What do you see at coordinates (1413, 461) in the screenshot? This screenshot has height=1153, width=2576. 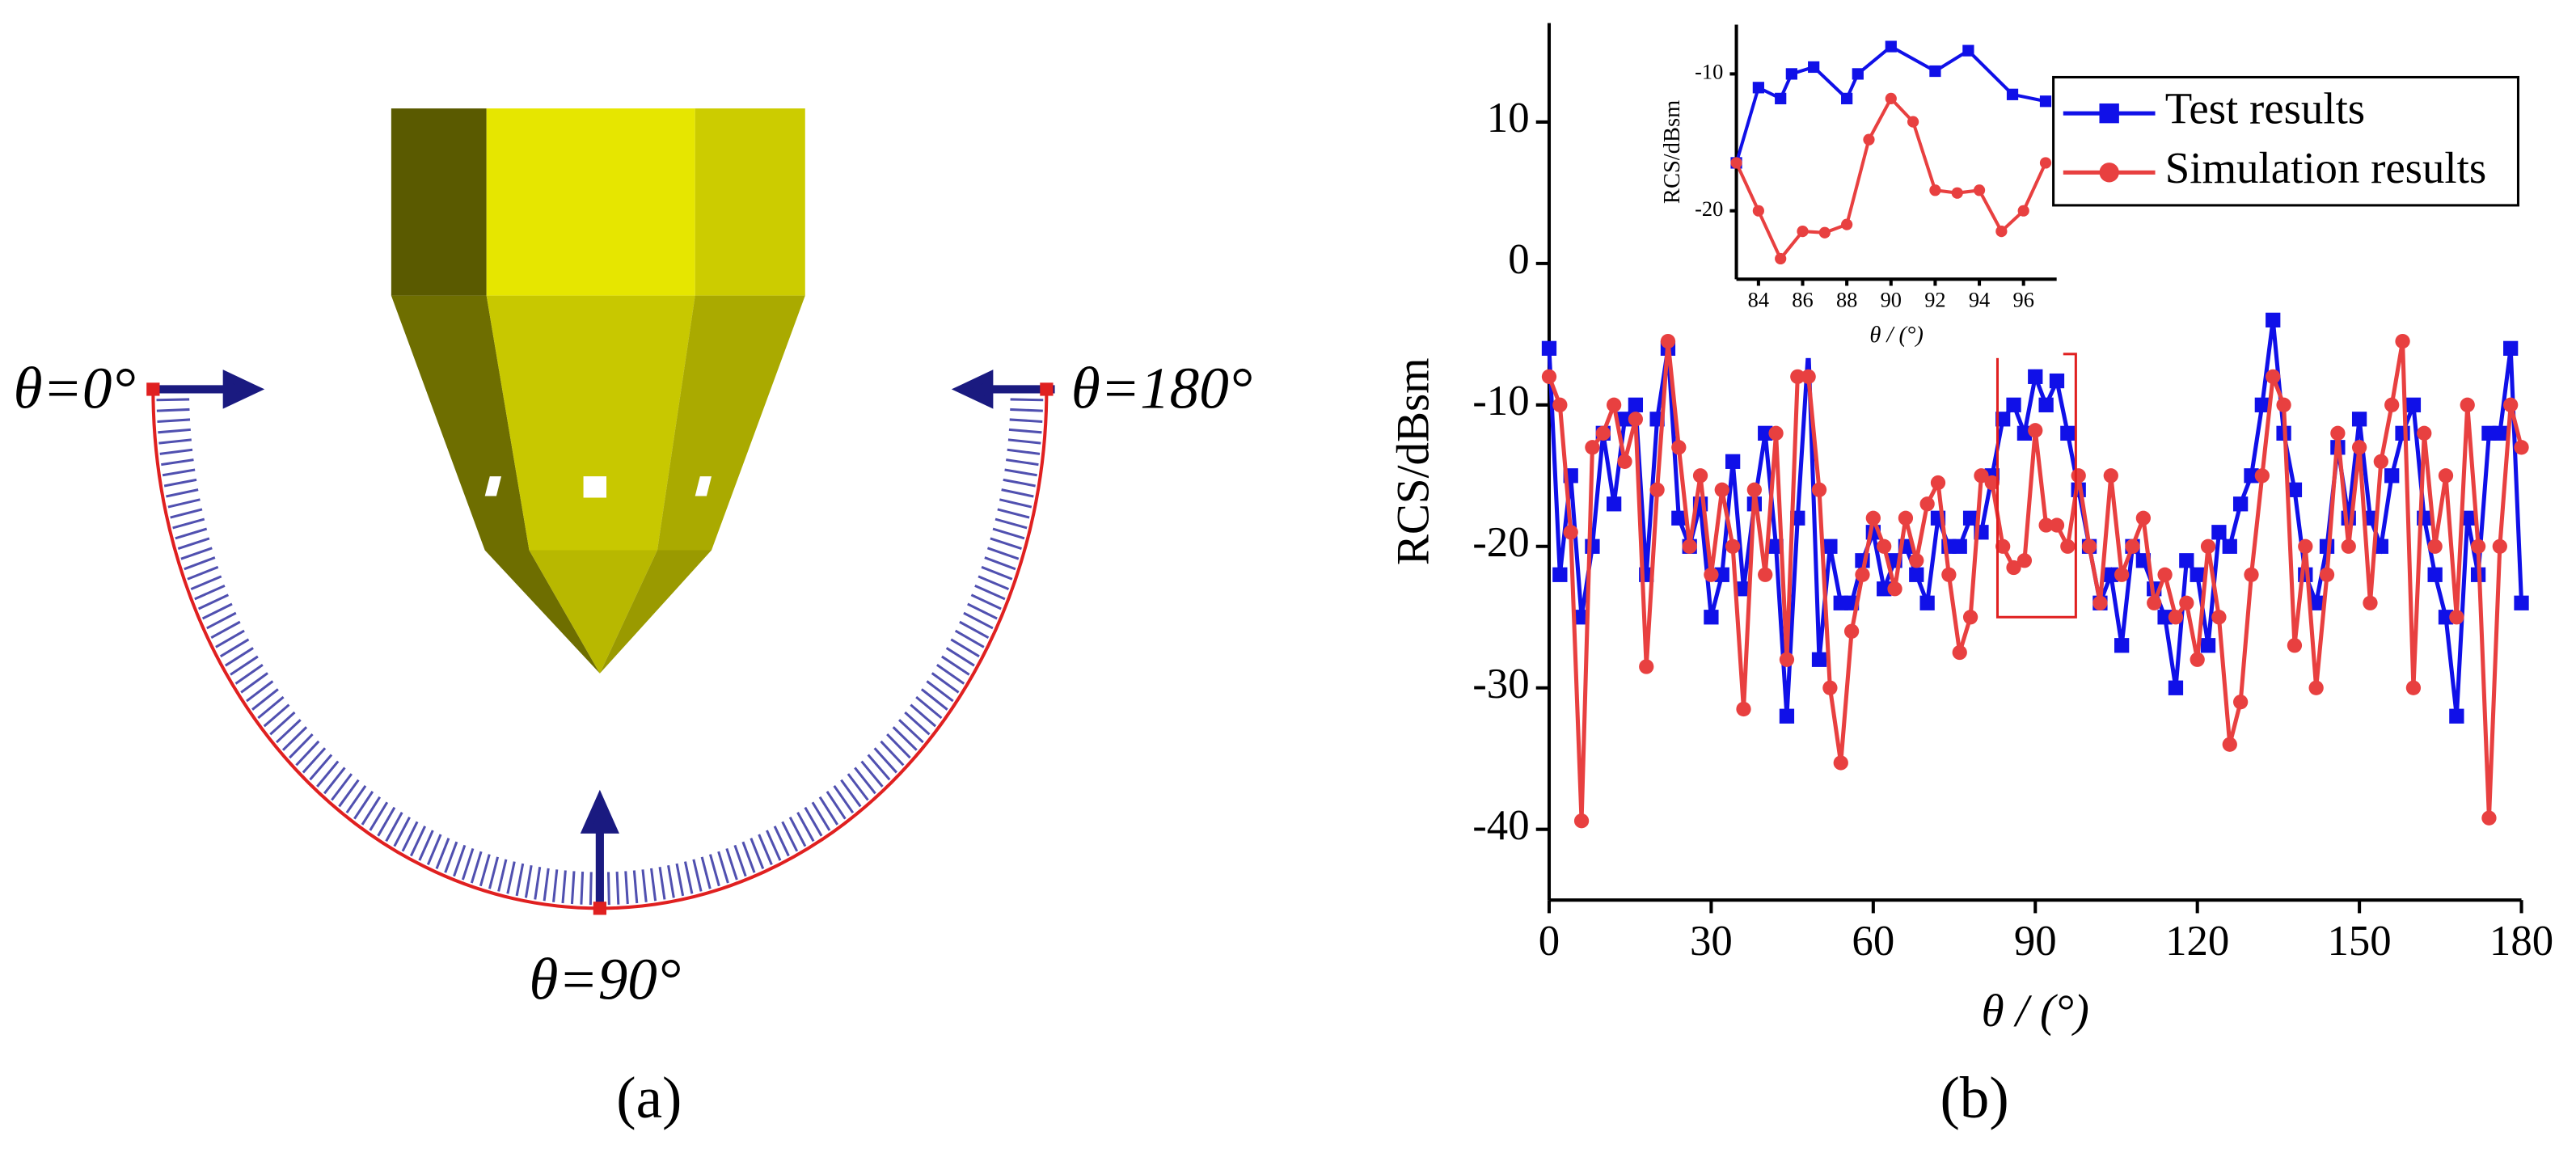 I see `y-axis-label: RCS/dBsm` at bounding box center [1413, 461].